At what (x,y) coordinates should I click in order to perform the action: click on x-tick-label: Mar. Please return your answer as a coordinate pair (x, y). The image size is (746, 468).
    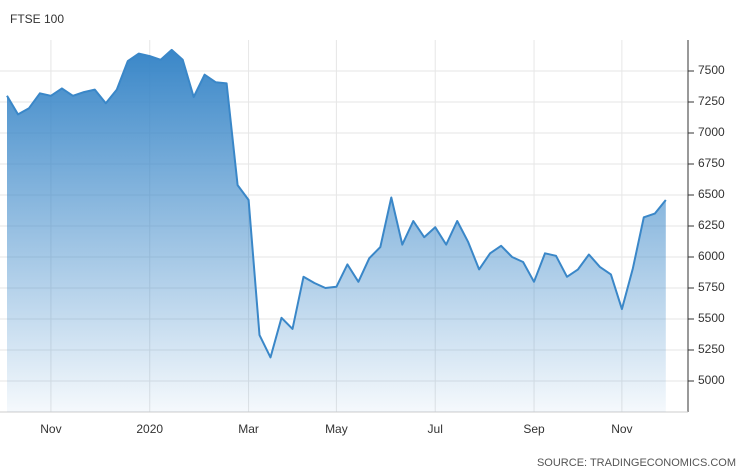
    Looking at the image, I should click on (248, 429).